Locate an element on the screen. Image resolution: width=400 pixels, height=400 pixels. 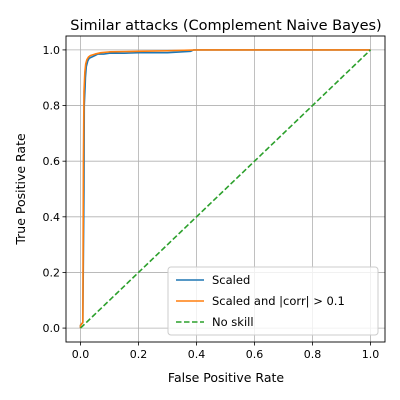
y-tick-label: 0.4 is located at coordinates (52, 217).